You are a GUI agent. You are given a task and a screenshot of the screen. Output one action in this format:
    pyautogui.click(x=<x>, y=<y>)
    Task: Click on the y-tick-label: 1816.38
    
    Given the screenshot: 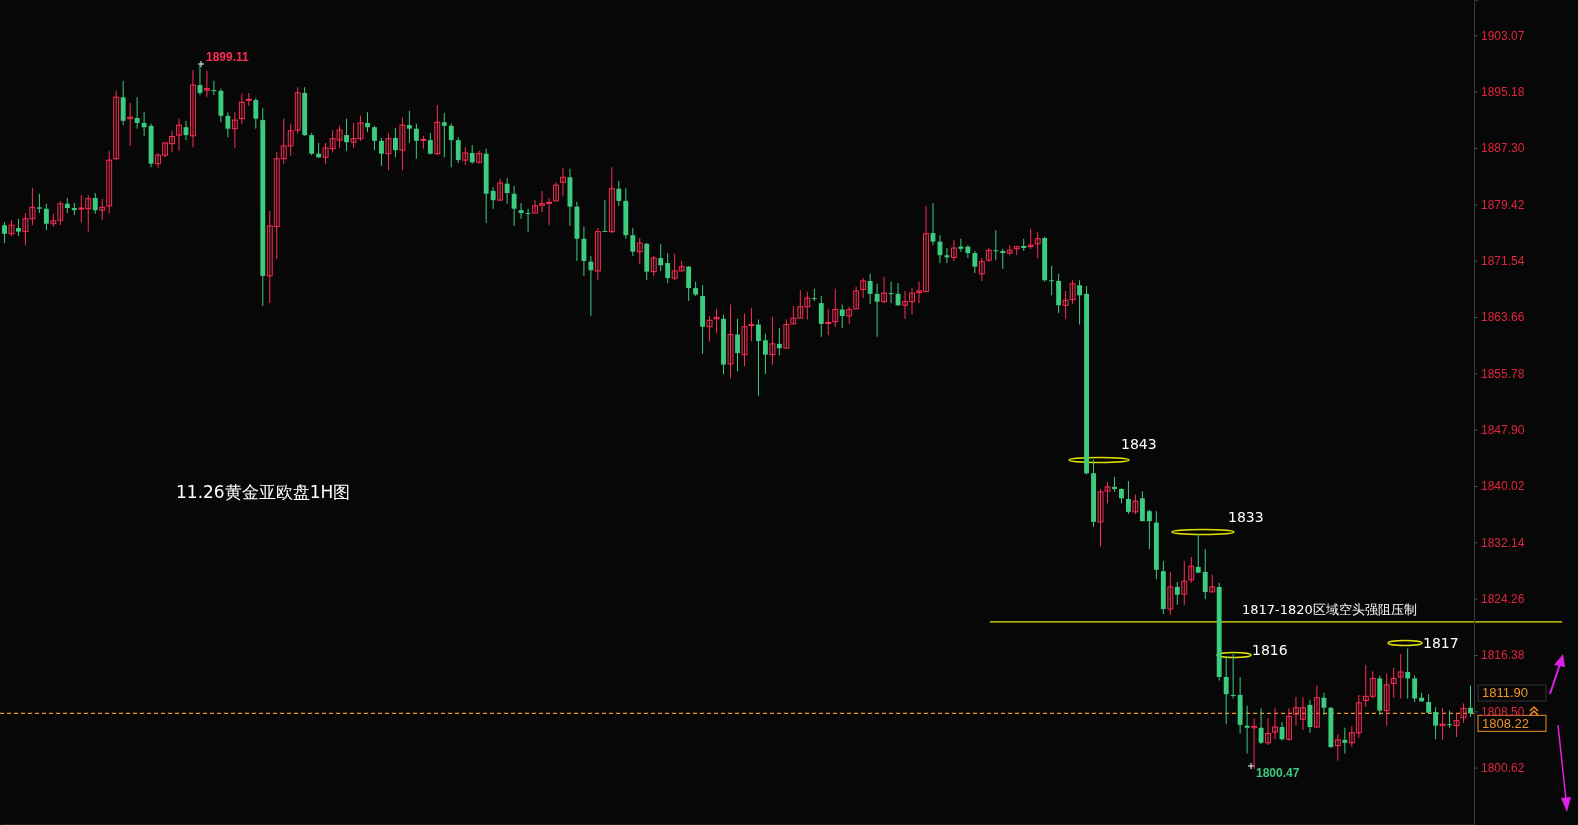 What is the action you would take?
    pyautogui.click(x=1503, y=655)
    